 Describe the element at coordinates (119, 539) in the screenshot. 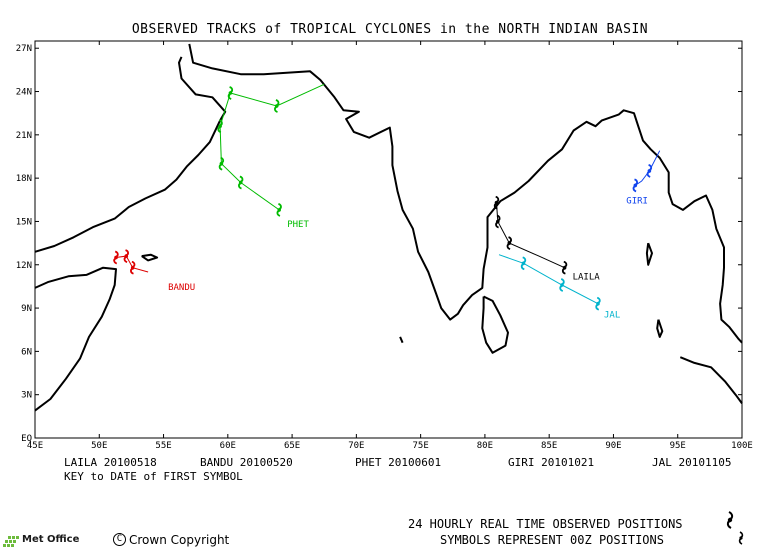

I see `copyright-icon: C` at that location.